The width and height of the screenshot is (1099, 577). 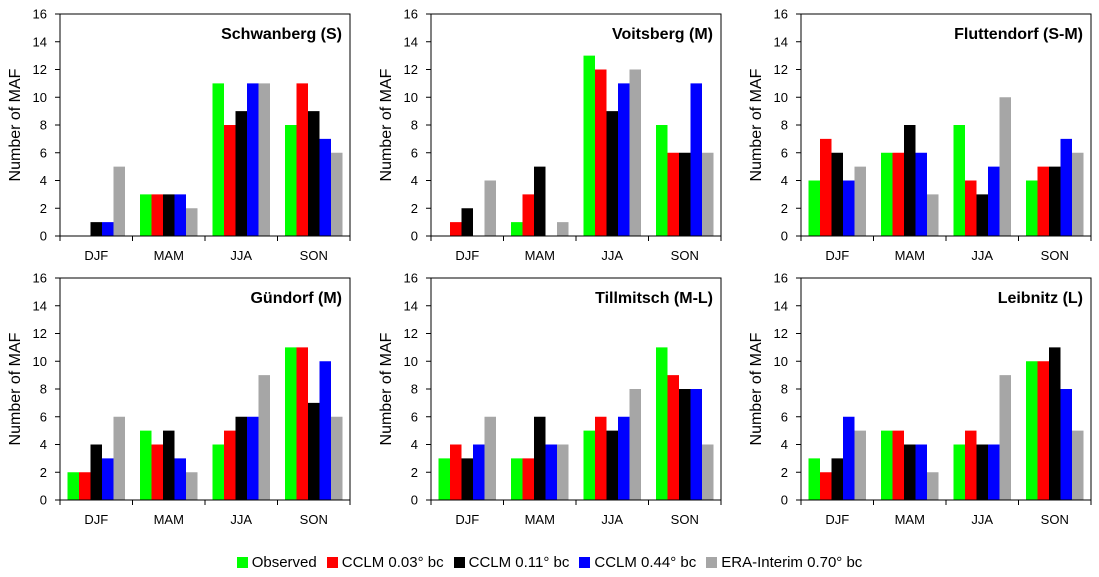 I want to click on chart-tillmitsch-m-l-ytick-label: 0, so click(x=414, y=500).